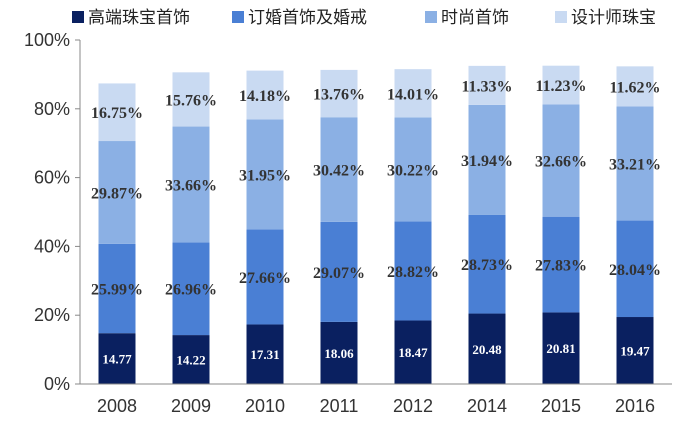  I want to click on data-label: 14.01%, so click(413, 94).